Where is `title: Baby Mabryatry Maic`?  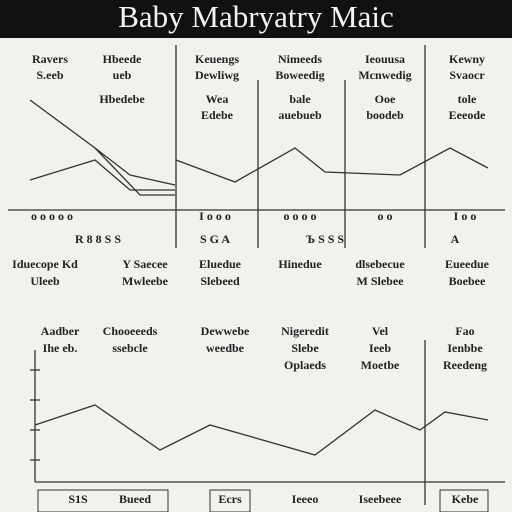
title: Baby Mabryatry Maic is located at coordinates (255, 17).